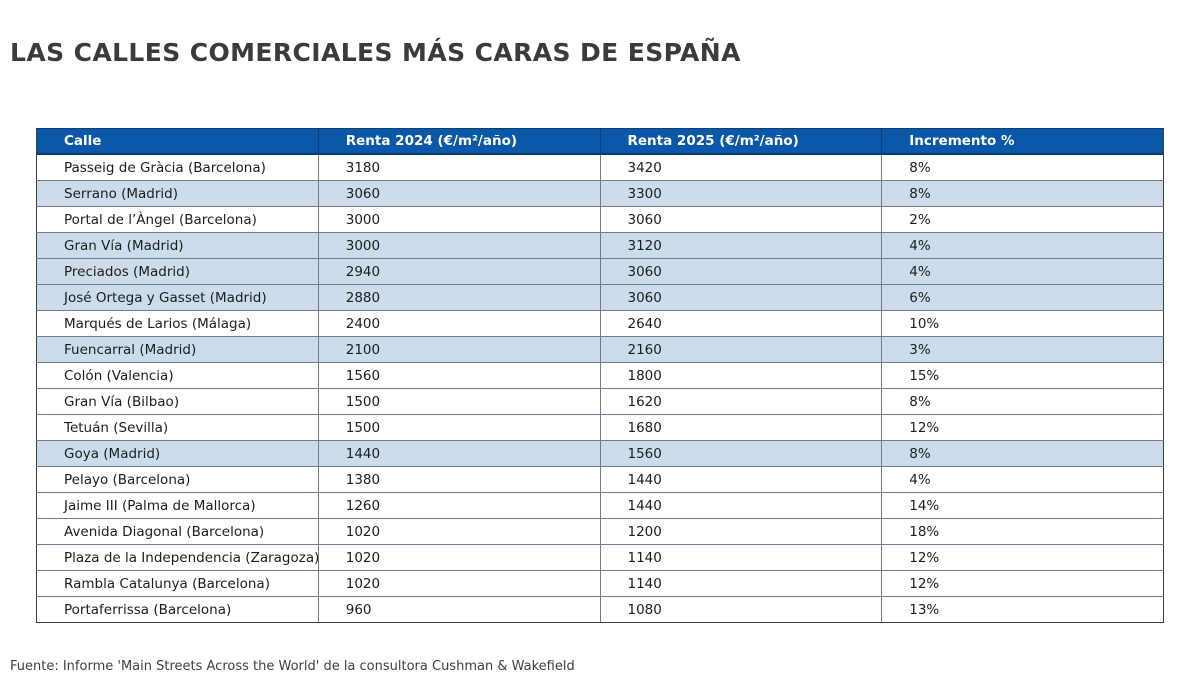  What do you see at coordinates (177, 193) in the screenshot?
I see `street-cell: Serrano (Madrid)` at bounding box center [177, 193].